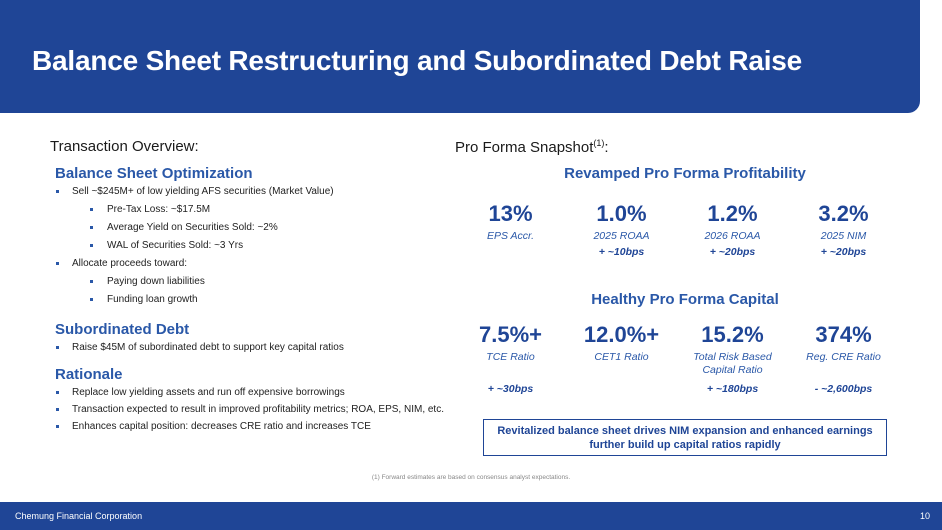 This screenshot has width=942, height=530. Describe the element at coordinates (247, 245) in the screenshot. I see `bullet-item: WAL of Securities Sold: ~3 Yrs` at that location.